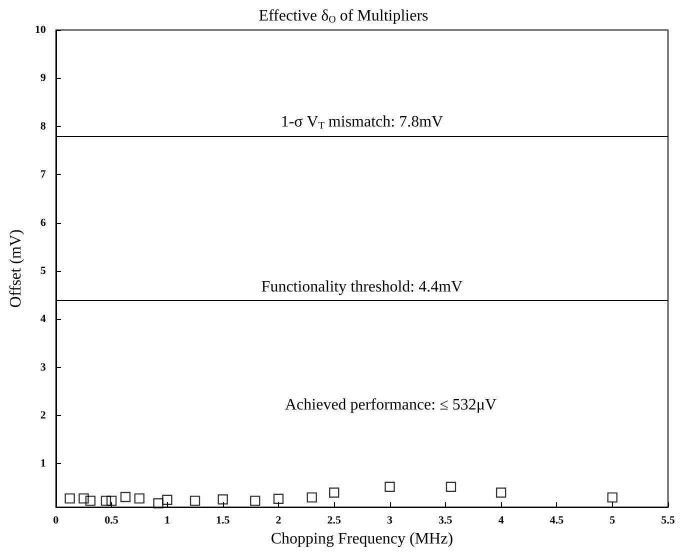 The height and width of the screenshot is (552, 687). I want to click on y-tick-label: 3, so click(43, 367).